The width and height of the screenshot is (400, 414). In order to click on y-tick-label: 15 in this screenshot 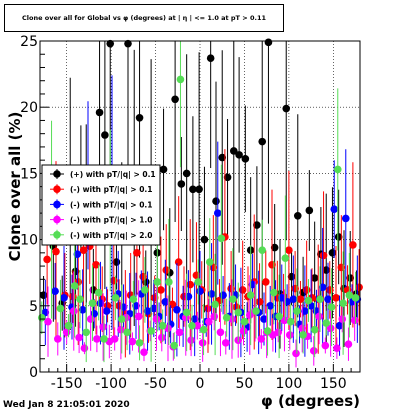, I will do `click(29, 174)`.